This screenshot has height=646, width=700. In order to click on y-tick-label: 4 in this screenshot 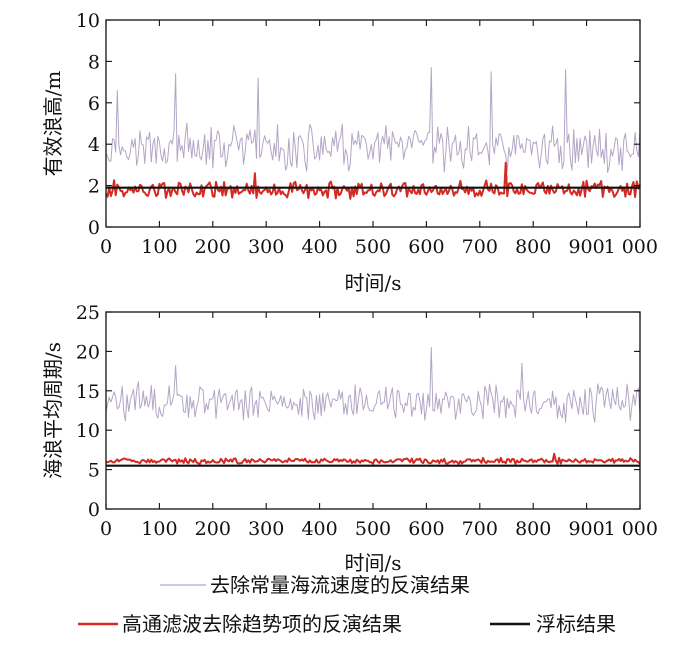, I will do `click(94, 145)`.